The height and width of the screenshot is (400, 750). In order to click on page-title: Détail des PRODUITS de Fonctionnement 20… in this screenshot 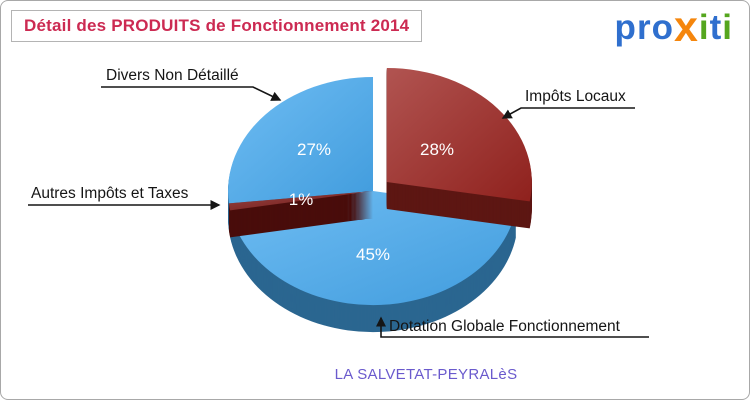, I will do `click(217, 25)`.